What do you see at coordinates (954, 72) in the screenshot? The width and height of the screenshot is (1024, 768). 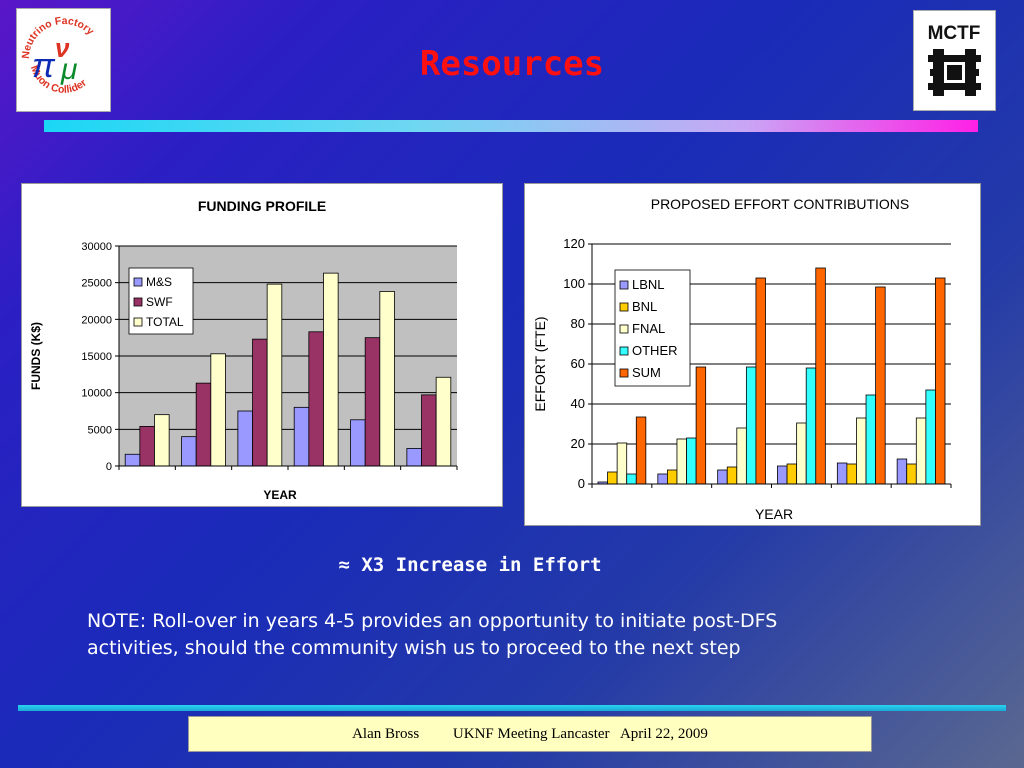 I see `fermilab-icon` at bounding box center [954, 72].